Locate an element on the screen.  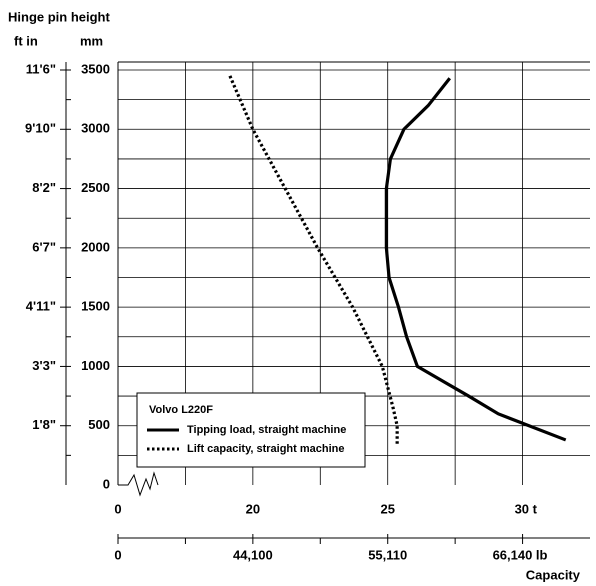
y2-tick-label: 4'11" is located at coordinates (41, 306).